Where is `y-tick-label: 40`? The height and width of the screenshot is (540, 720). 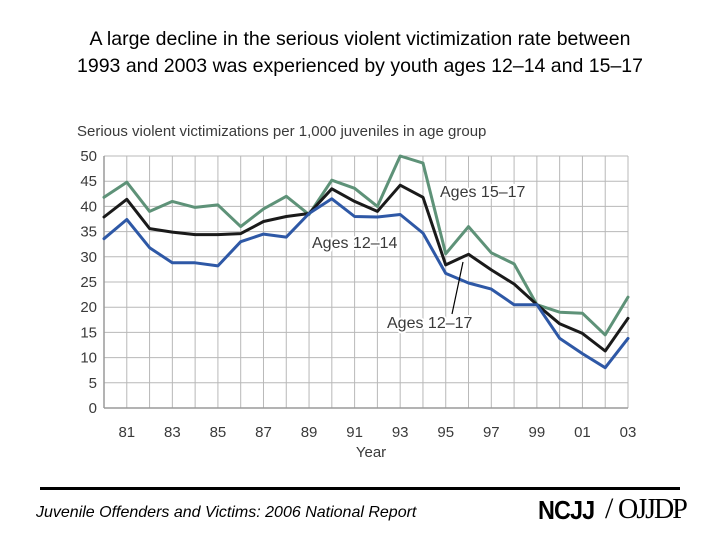 y-tick-label: 40 is located at coordinates (88, 206).